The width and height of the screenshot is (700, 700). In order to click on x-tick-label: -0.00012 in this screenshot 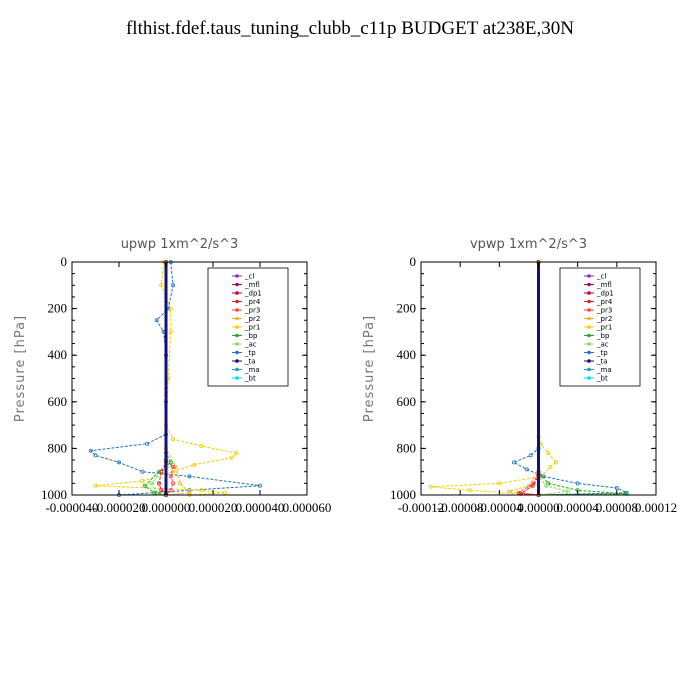, I will do `click(421, 507)`.